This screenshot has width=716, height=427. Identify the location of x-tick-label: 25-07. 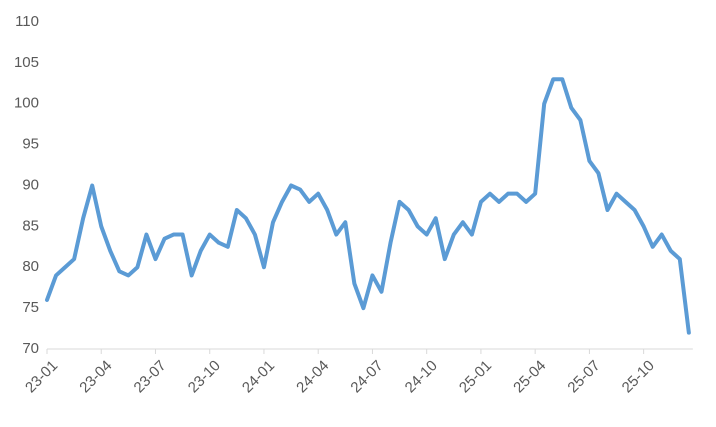
(583, 376).